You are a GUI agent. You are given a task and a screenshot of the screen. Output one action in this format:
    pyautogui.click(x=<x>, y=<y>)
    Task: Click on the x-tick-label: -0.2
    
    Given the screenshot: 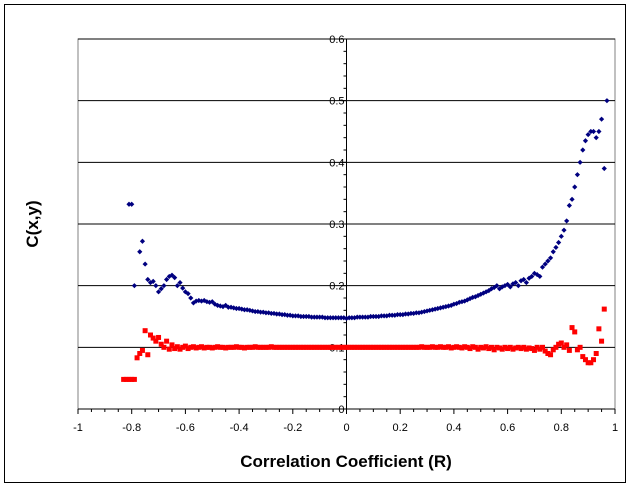 What is the action you would take?
    pyautogui.click(x=292, y=428)
    